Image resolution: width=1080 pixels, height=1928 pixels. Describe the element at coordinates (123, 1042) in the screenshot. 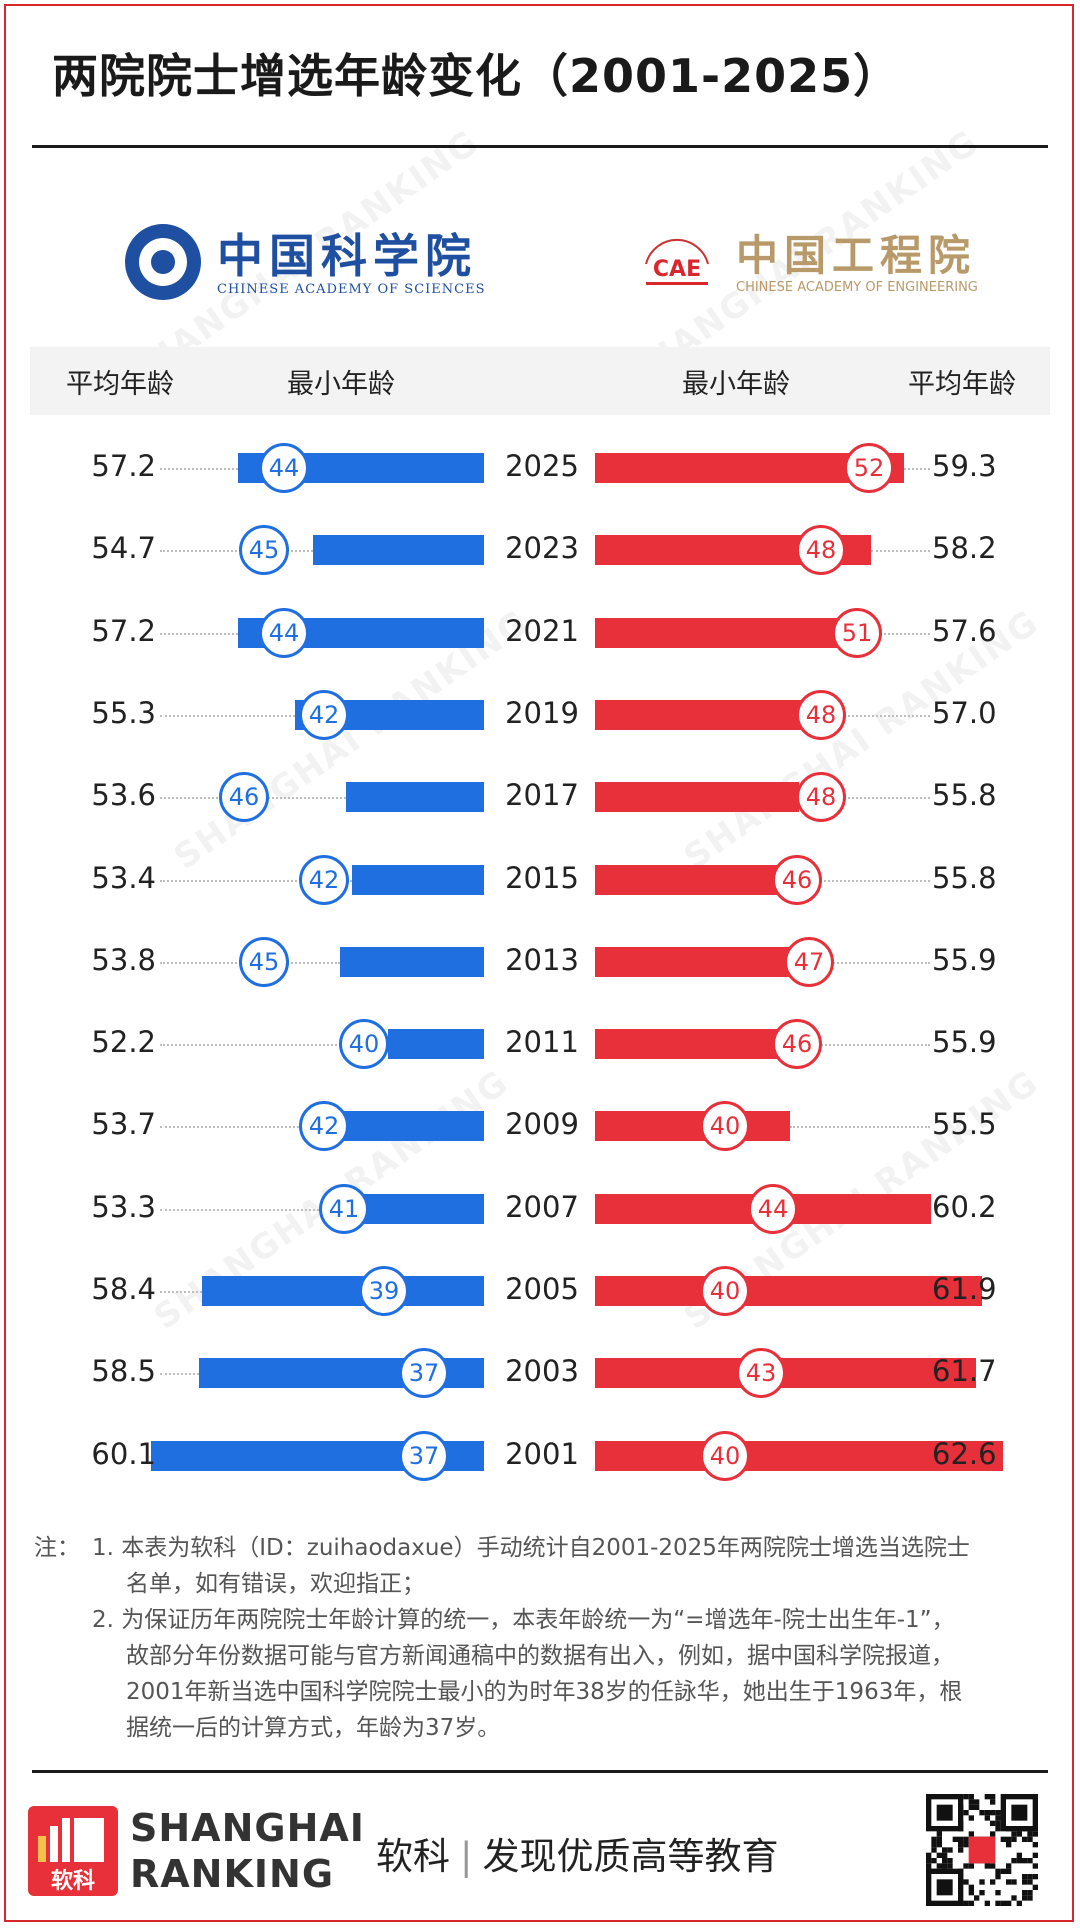

I see `cas-avg-value: 52.2` at that location.